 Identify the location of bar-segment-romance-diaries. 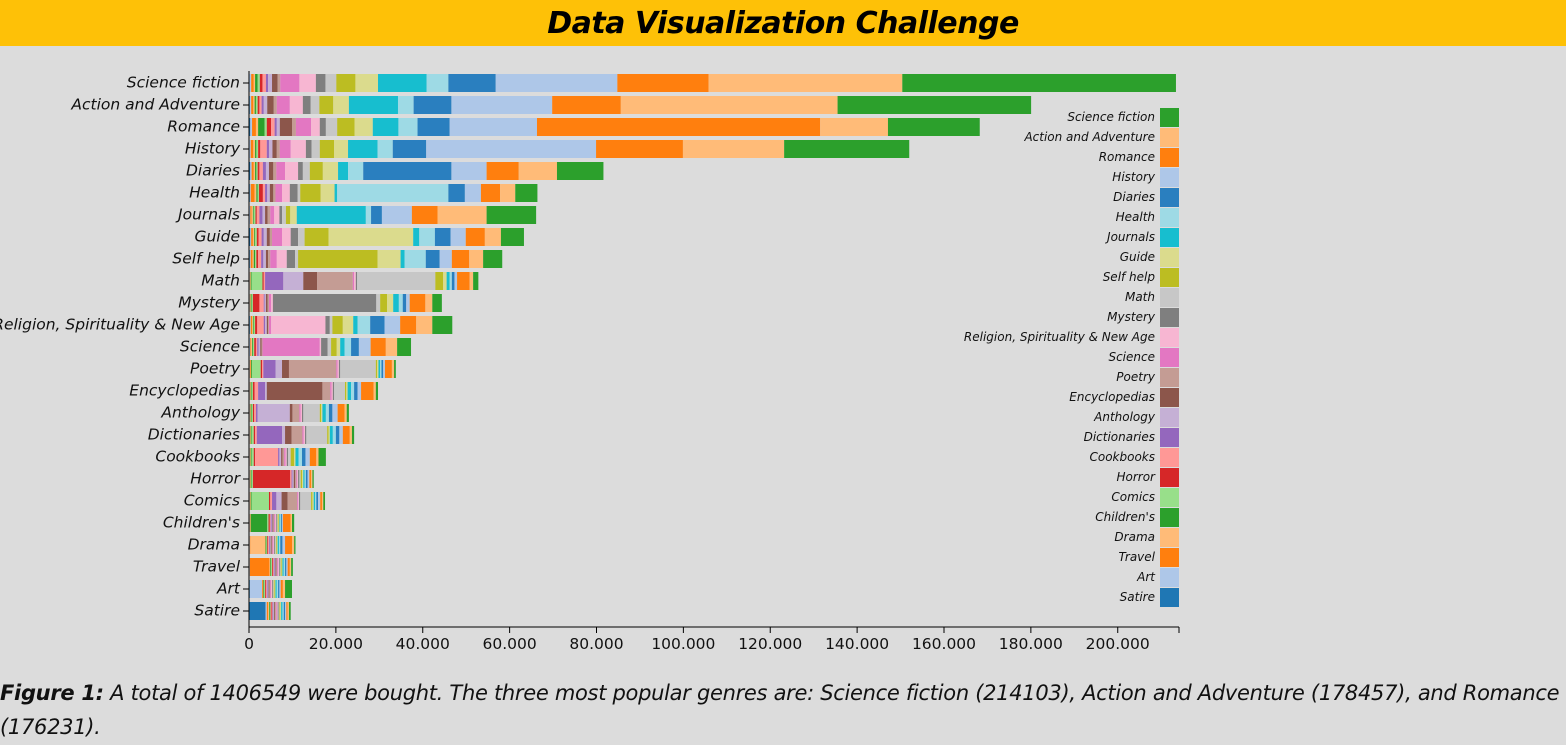
(433, 127).